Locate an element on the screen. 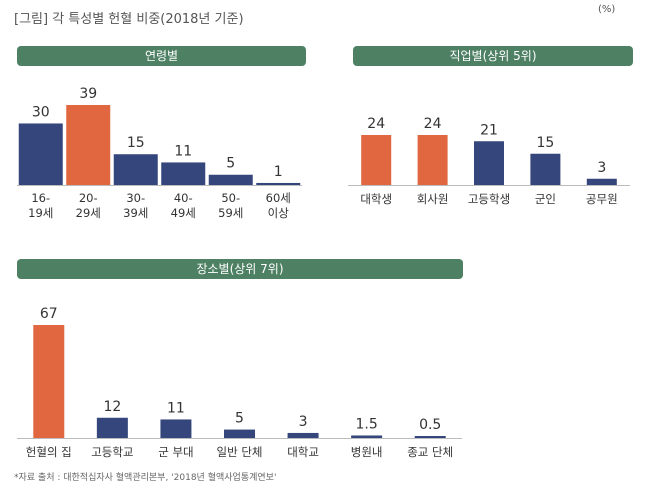 The image size is (650, 497). occupation-value-label: 15 is located at coordinates (545, 143).